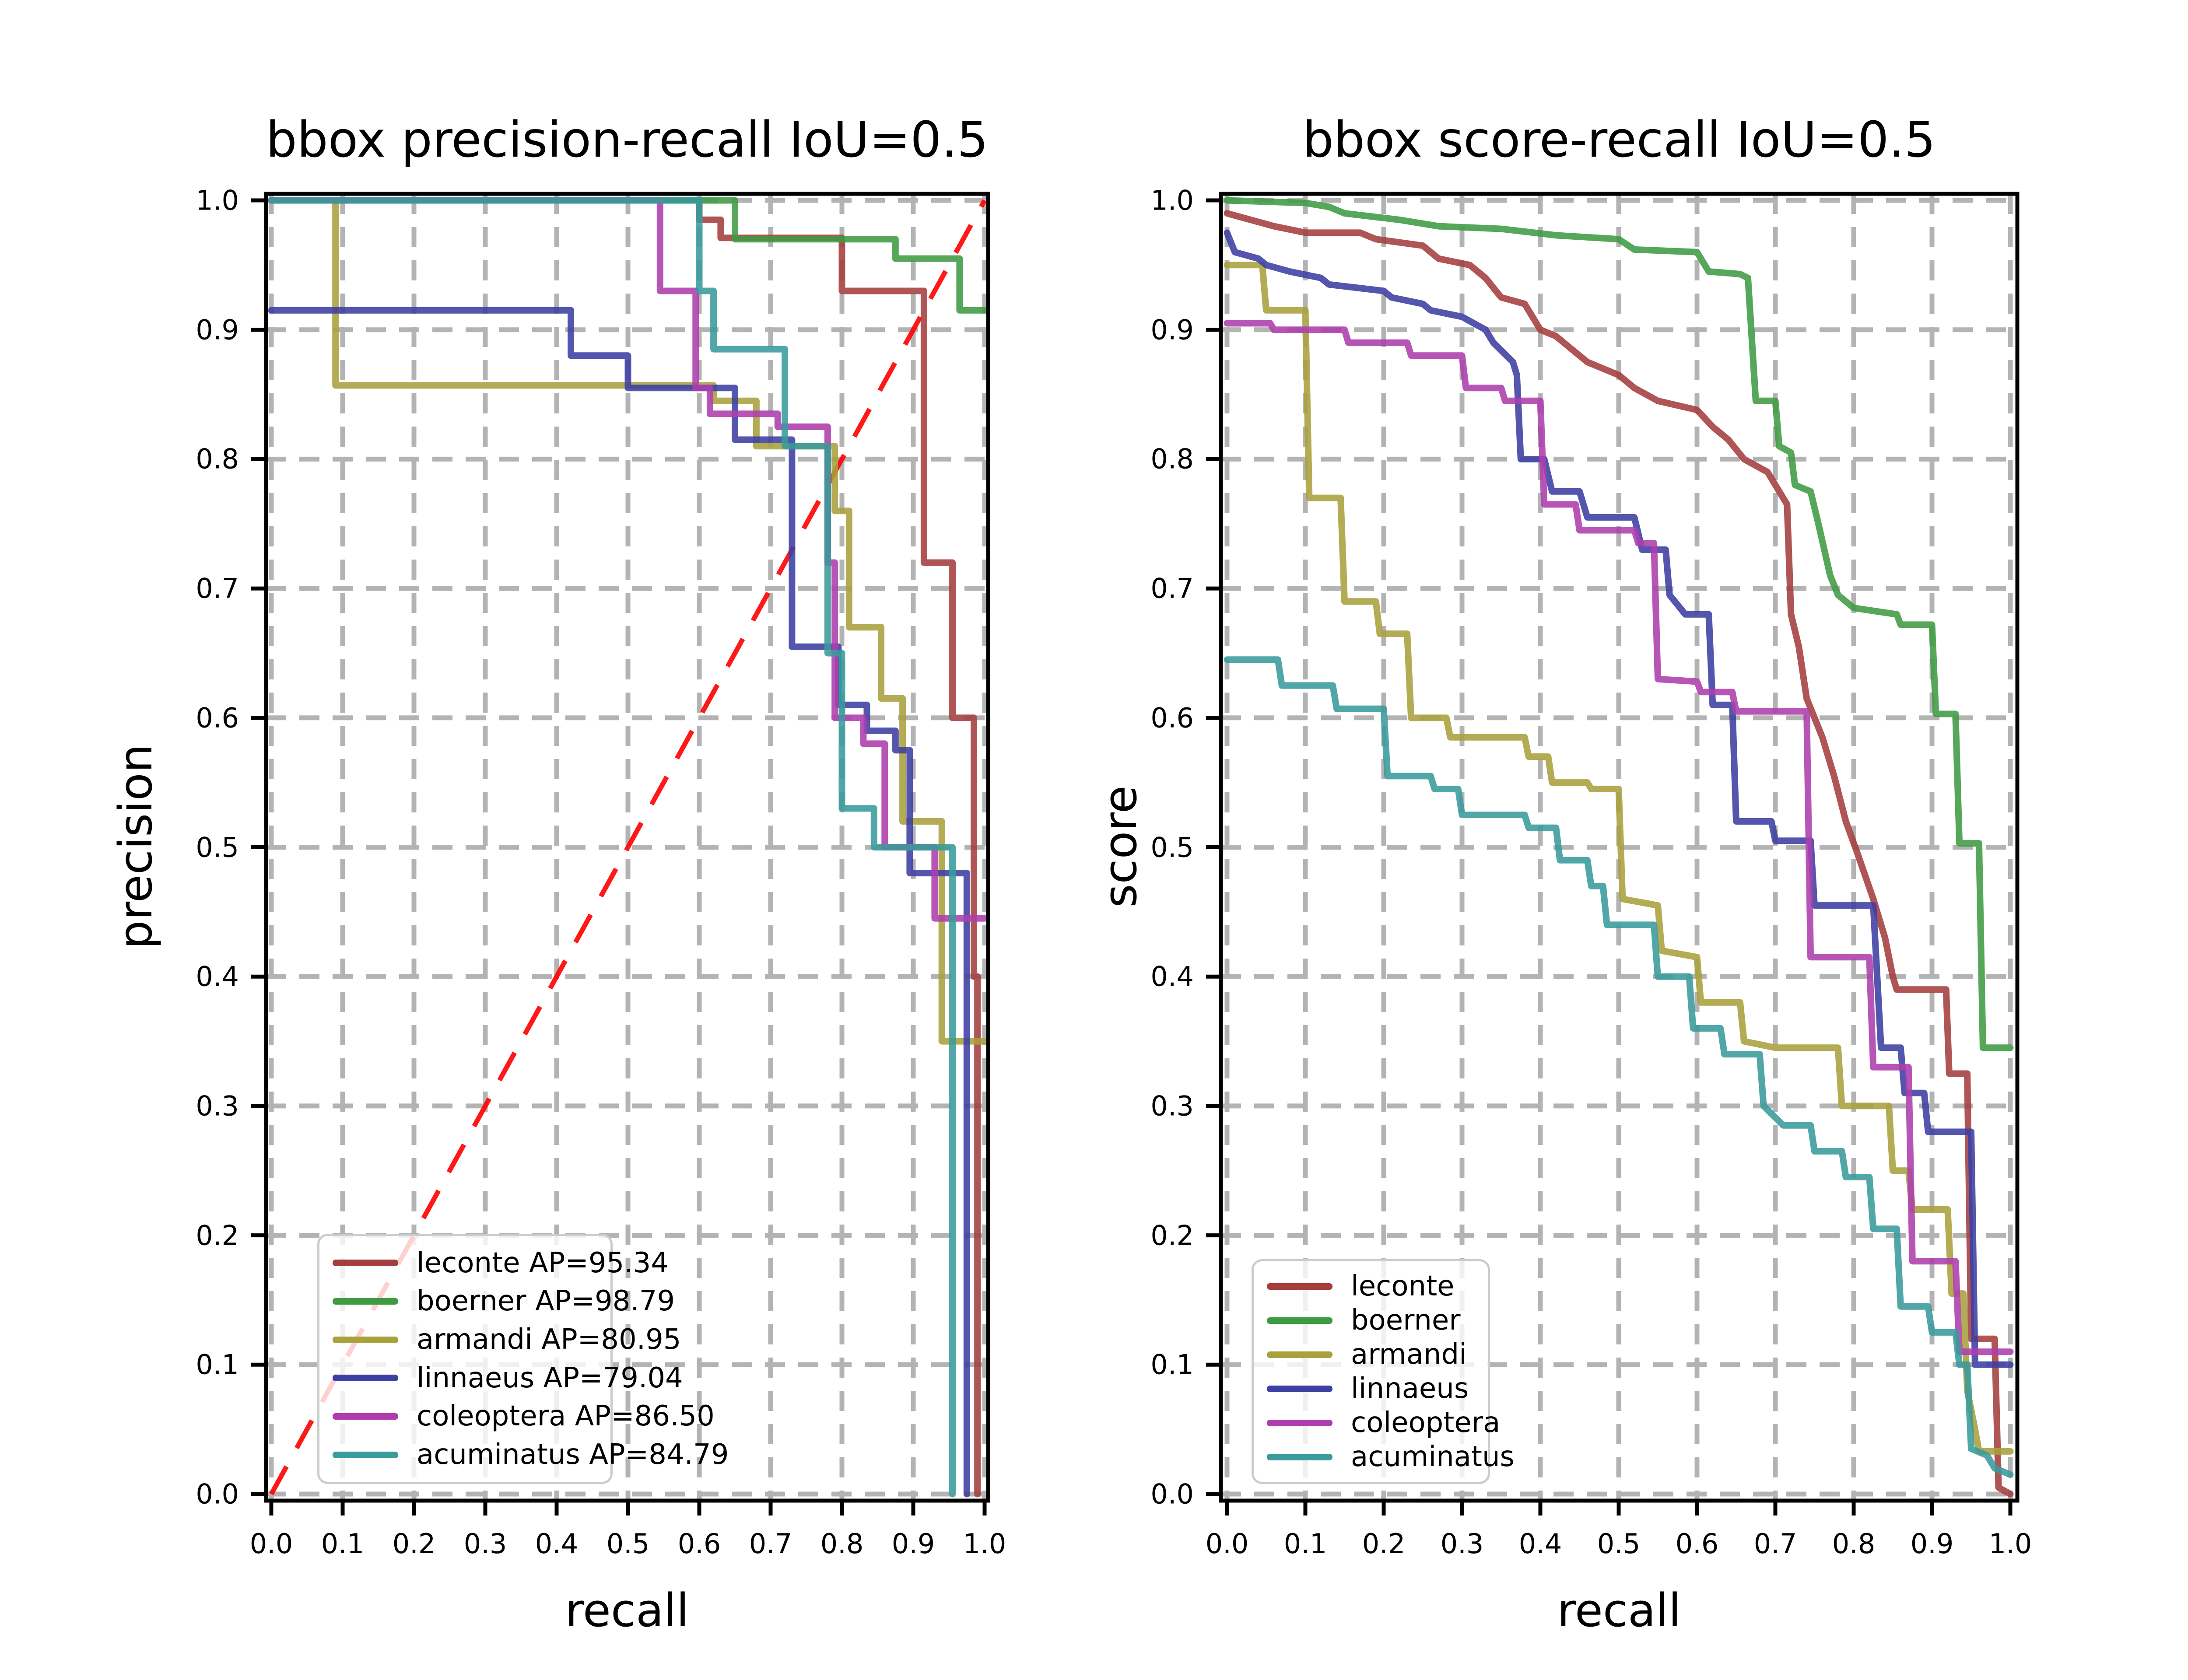 Image resolution: width=2188 pixels, height=1680 pixels. I want to click on legend-item-coleoptera: coleoptera AP=86.50, so click(524, 1416).